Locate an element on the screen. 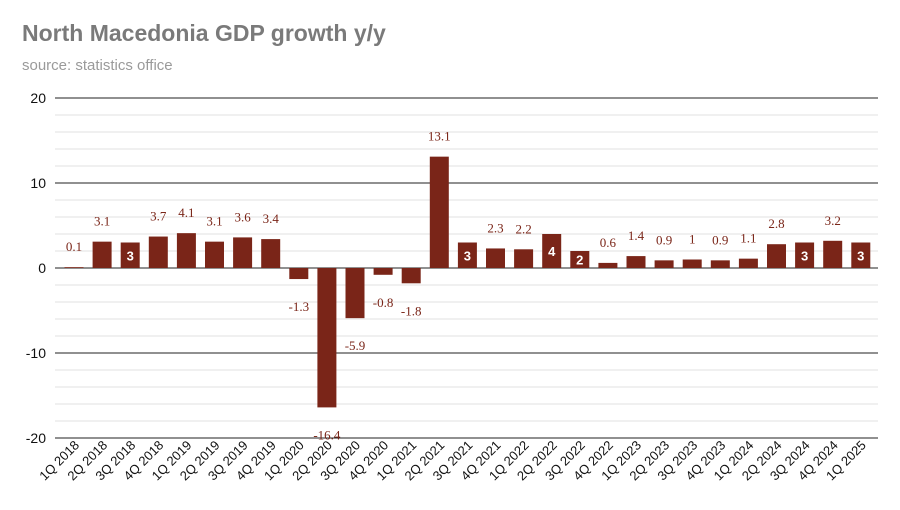 The height and width of the screenshot is (510, 900). y-tick-label: 0 is located at coordinates (42, 268).